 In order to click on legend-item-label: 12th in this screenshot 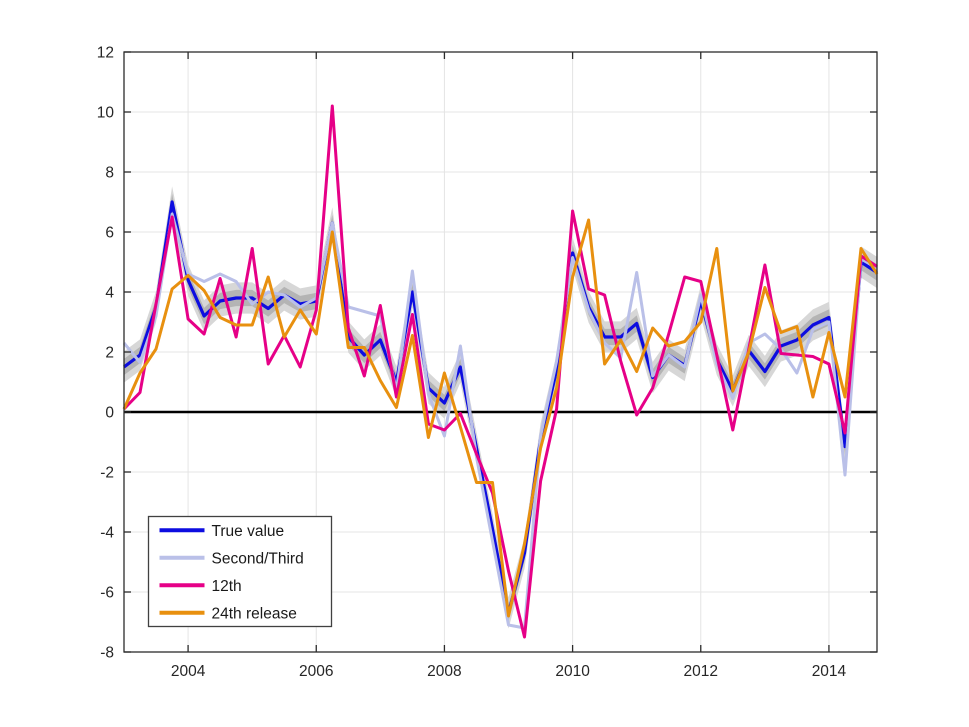, I will do `click(227, 586)`.